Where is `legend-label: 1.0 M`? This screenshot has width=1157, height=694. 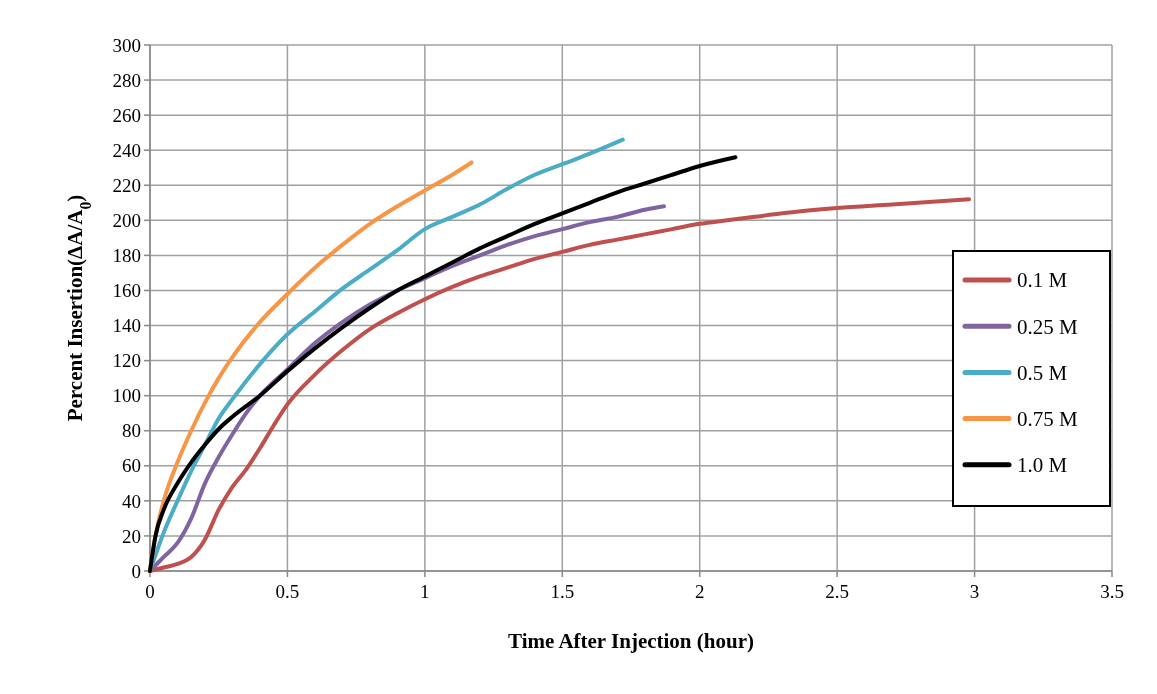 legend-label: 1.0 M is located at coordinates (1042, 465).